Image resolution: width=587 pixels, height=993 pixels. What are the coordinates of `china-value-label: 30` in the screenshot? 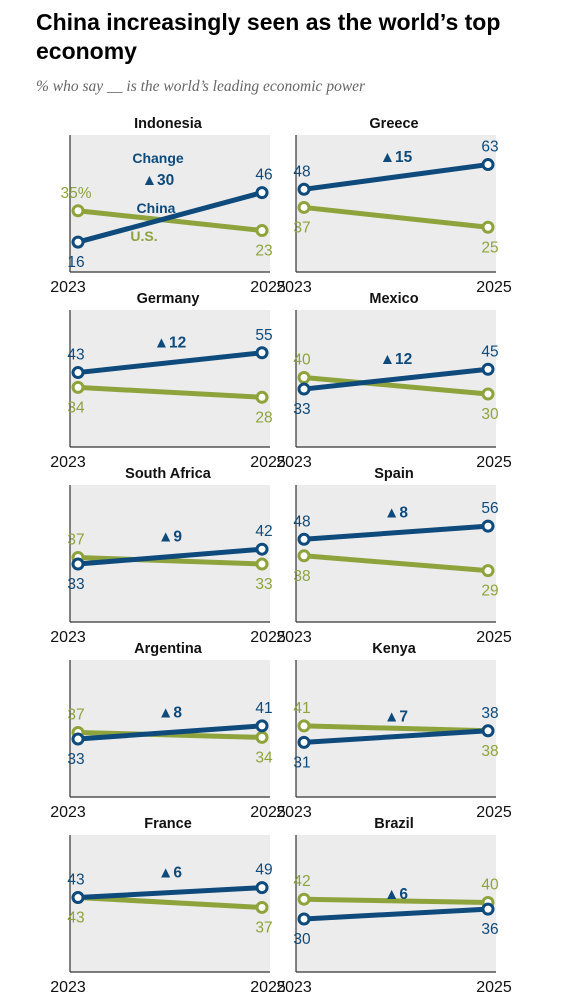 It's located at (302, 939).